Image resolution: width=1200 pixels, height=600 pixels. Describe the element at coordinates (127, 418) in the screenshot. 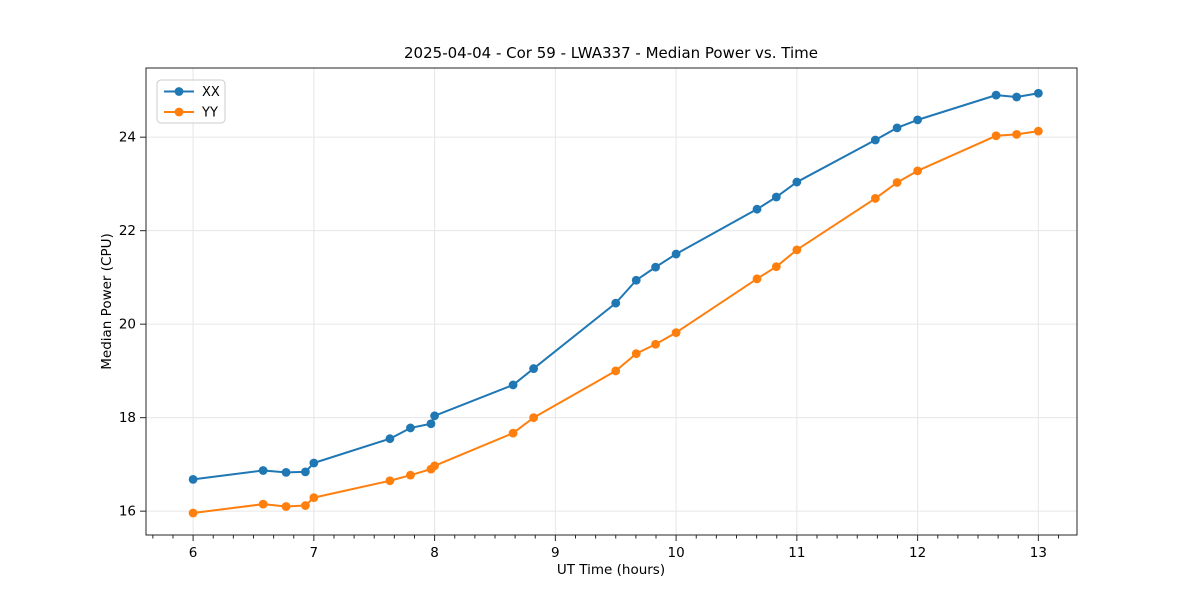

I see `y-tick-label: 18` at that location.